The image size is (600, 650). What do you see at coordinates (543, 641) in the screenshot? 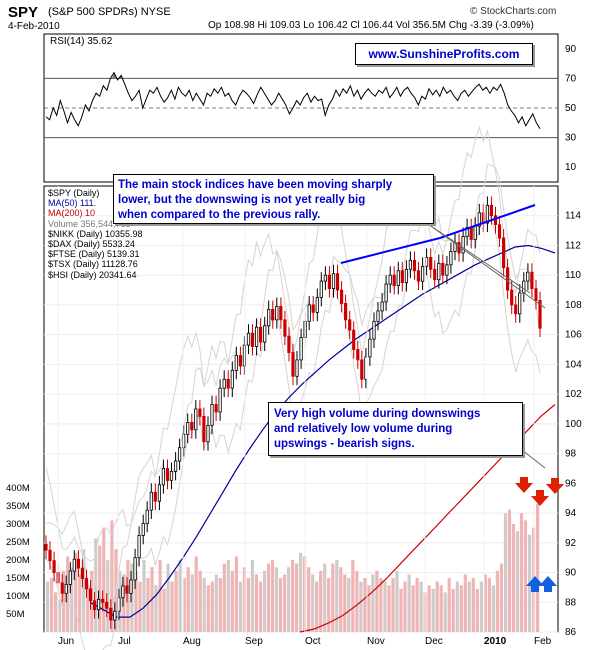
I see `month-label: Feb` at bounding box center [543, 641].